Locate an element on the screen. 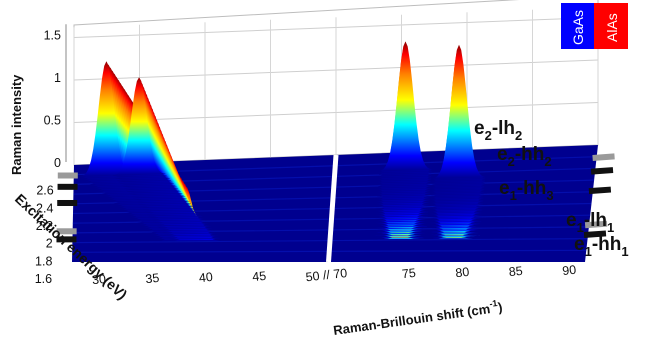  shift-tick-label: 30 is located at coordinates (98, 279).